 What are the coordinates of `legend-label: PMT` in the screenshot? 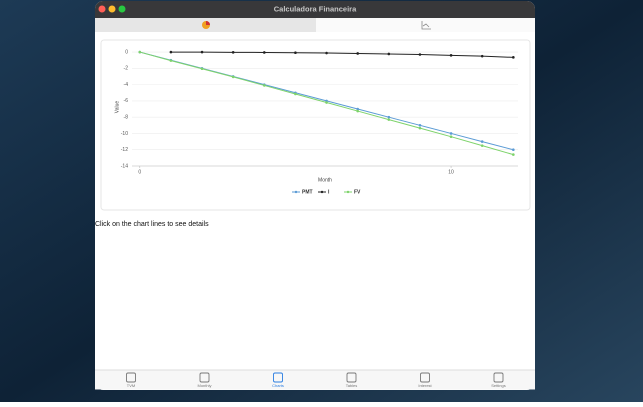 It's located at (307, 192).